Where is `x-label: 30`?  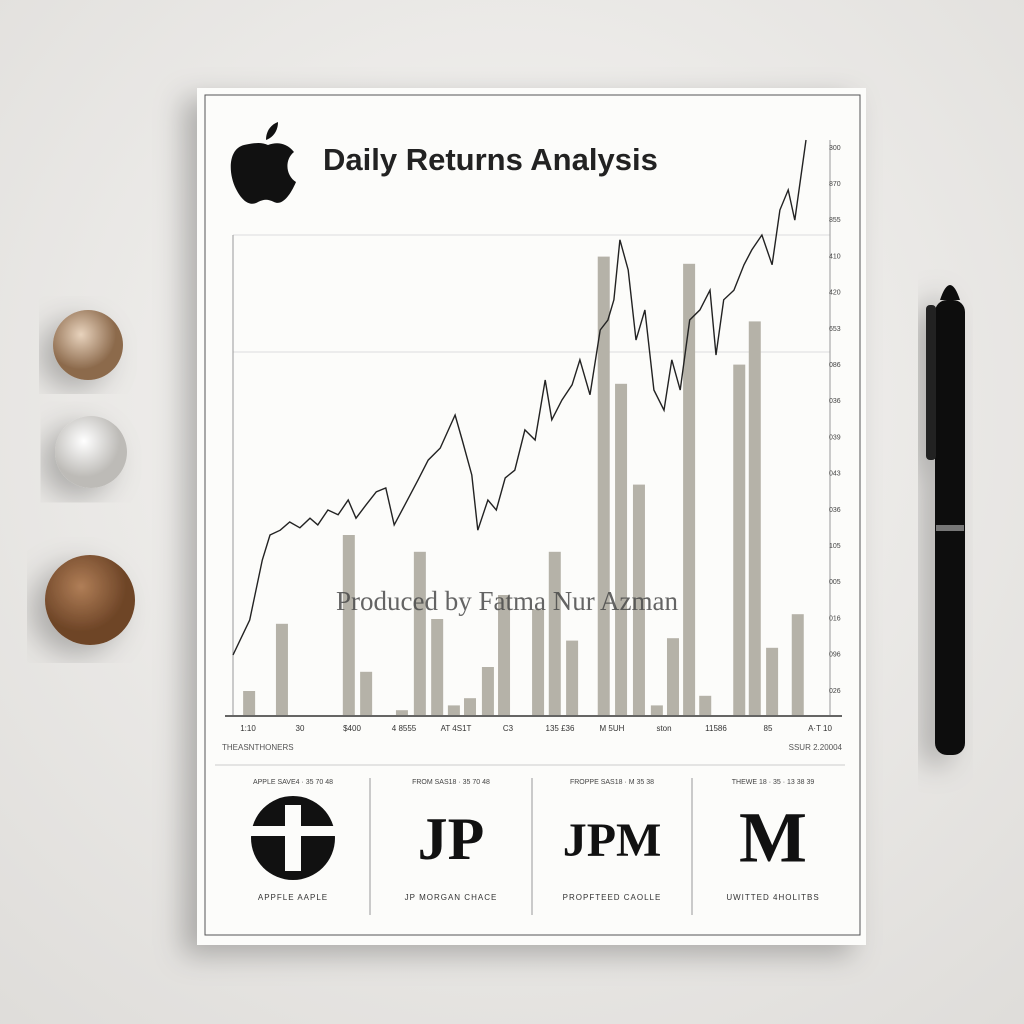
x-label: 30 is located at coordinates (300, 728).